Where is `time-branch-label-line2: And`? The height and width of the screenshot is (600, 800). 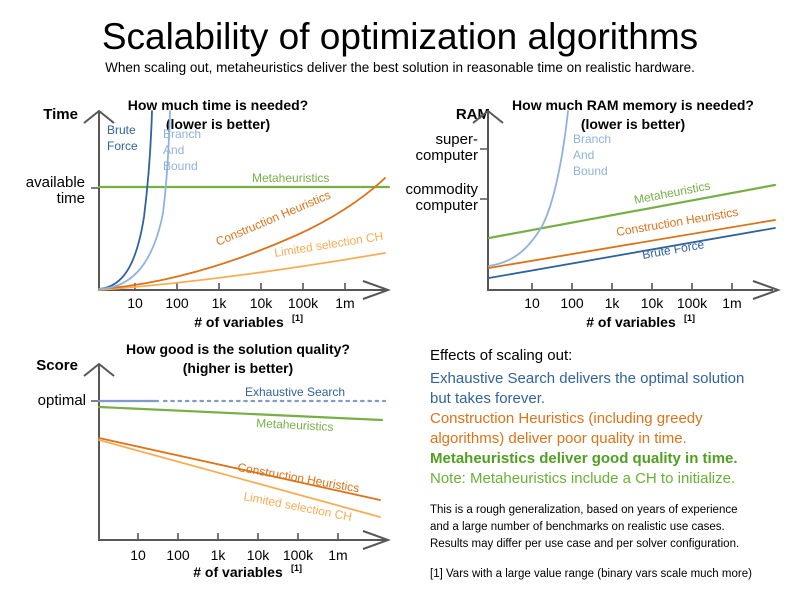
time-branch-label-line2: And is located at coordinates (173, 150).